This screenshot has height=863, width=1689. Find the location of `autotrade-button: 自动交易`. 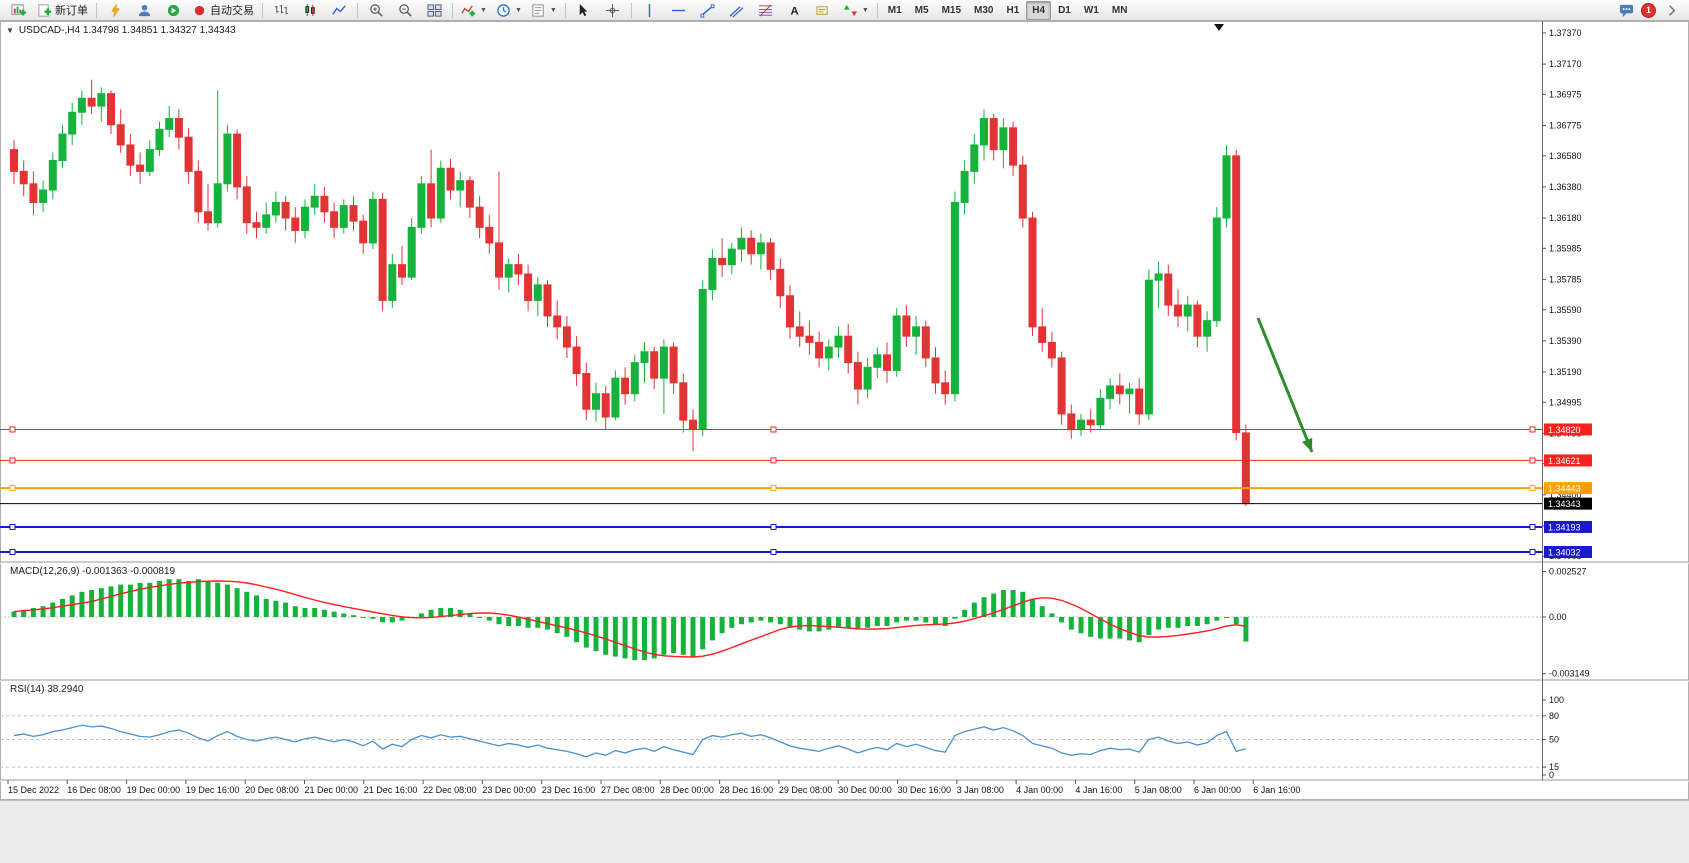

autotrade-button: 自动交易 is located at coordinates (223, 10).